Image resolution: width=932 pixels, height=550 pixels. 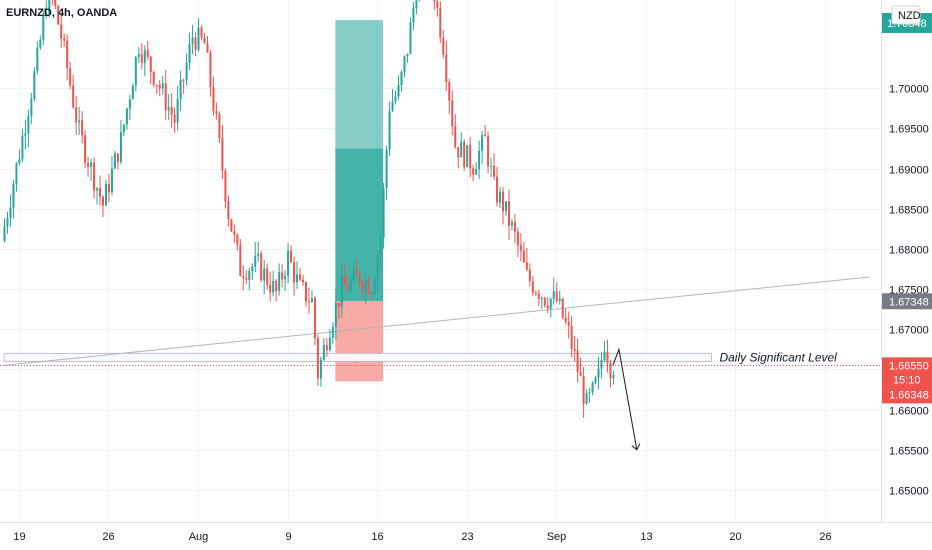 What do you see at coordinates (907, 275) in the screenshot?
I see `price-axis` at bounding box center [907, 275].